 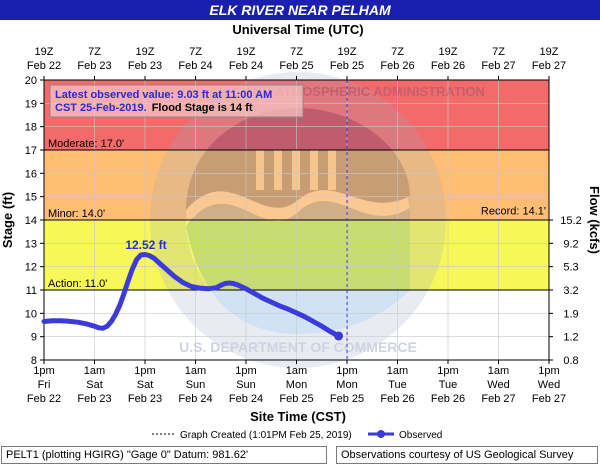 I want to click on svg-text: U.S. DEPARTMENT OF COMMERCE, so click(x=298, y=347).